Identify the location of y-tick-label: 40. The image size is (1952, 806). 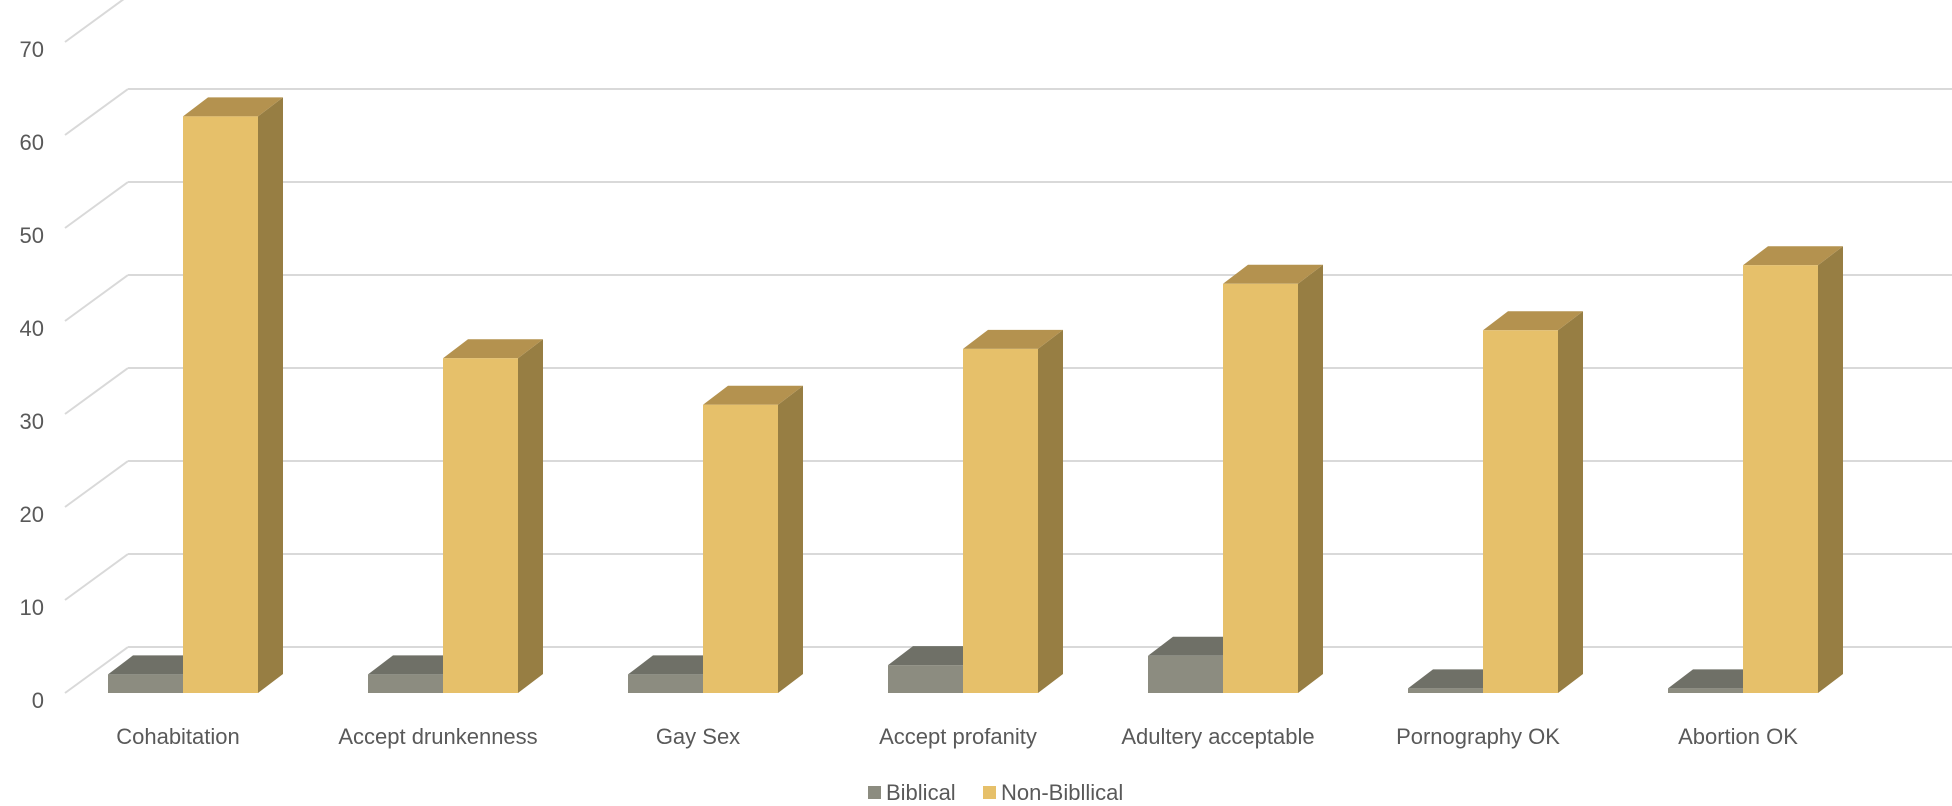
(32, 328).